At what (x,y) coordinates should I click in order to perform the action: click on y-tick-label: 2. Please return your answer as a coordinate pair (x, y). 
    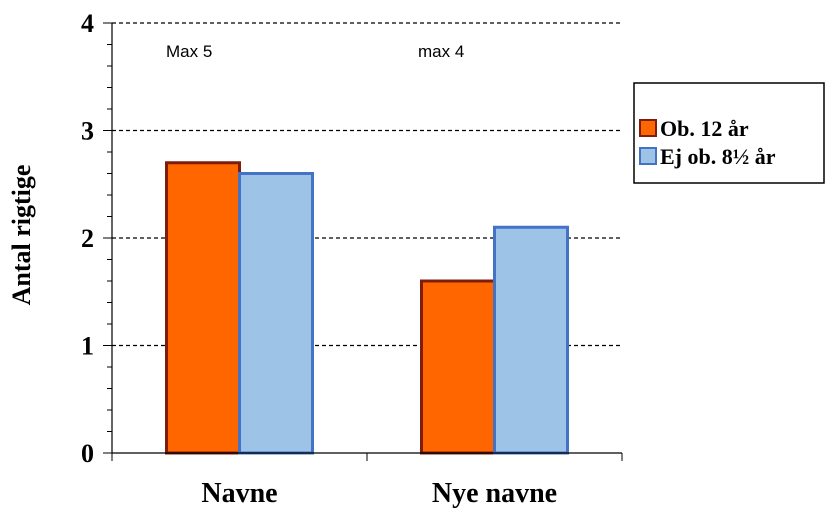
    Looking at the image, I should click on (87, 238).